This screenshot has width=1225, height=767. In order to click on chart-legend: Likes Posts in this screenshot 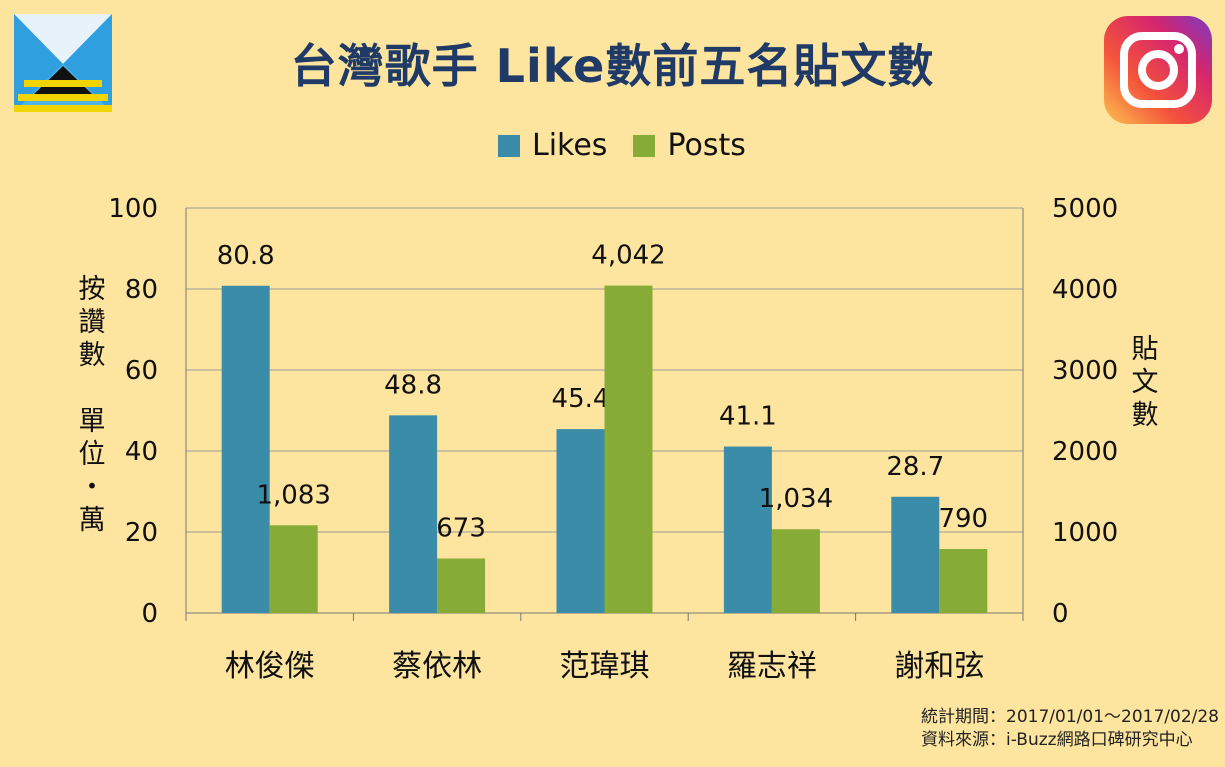, I will do `click(635, 145)`.